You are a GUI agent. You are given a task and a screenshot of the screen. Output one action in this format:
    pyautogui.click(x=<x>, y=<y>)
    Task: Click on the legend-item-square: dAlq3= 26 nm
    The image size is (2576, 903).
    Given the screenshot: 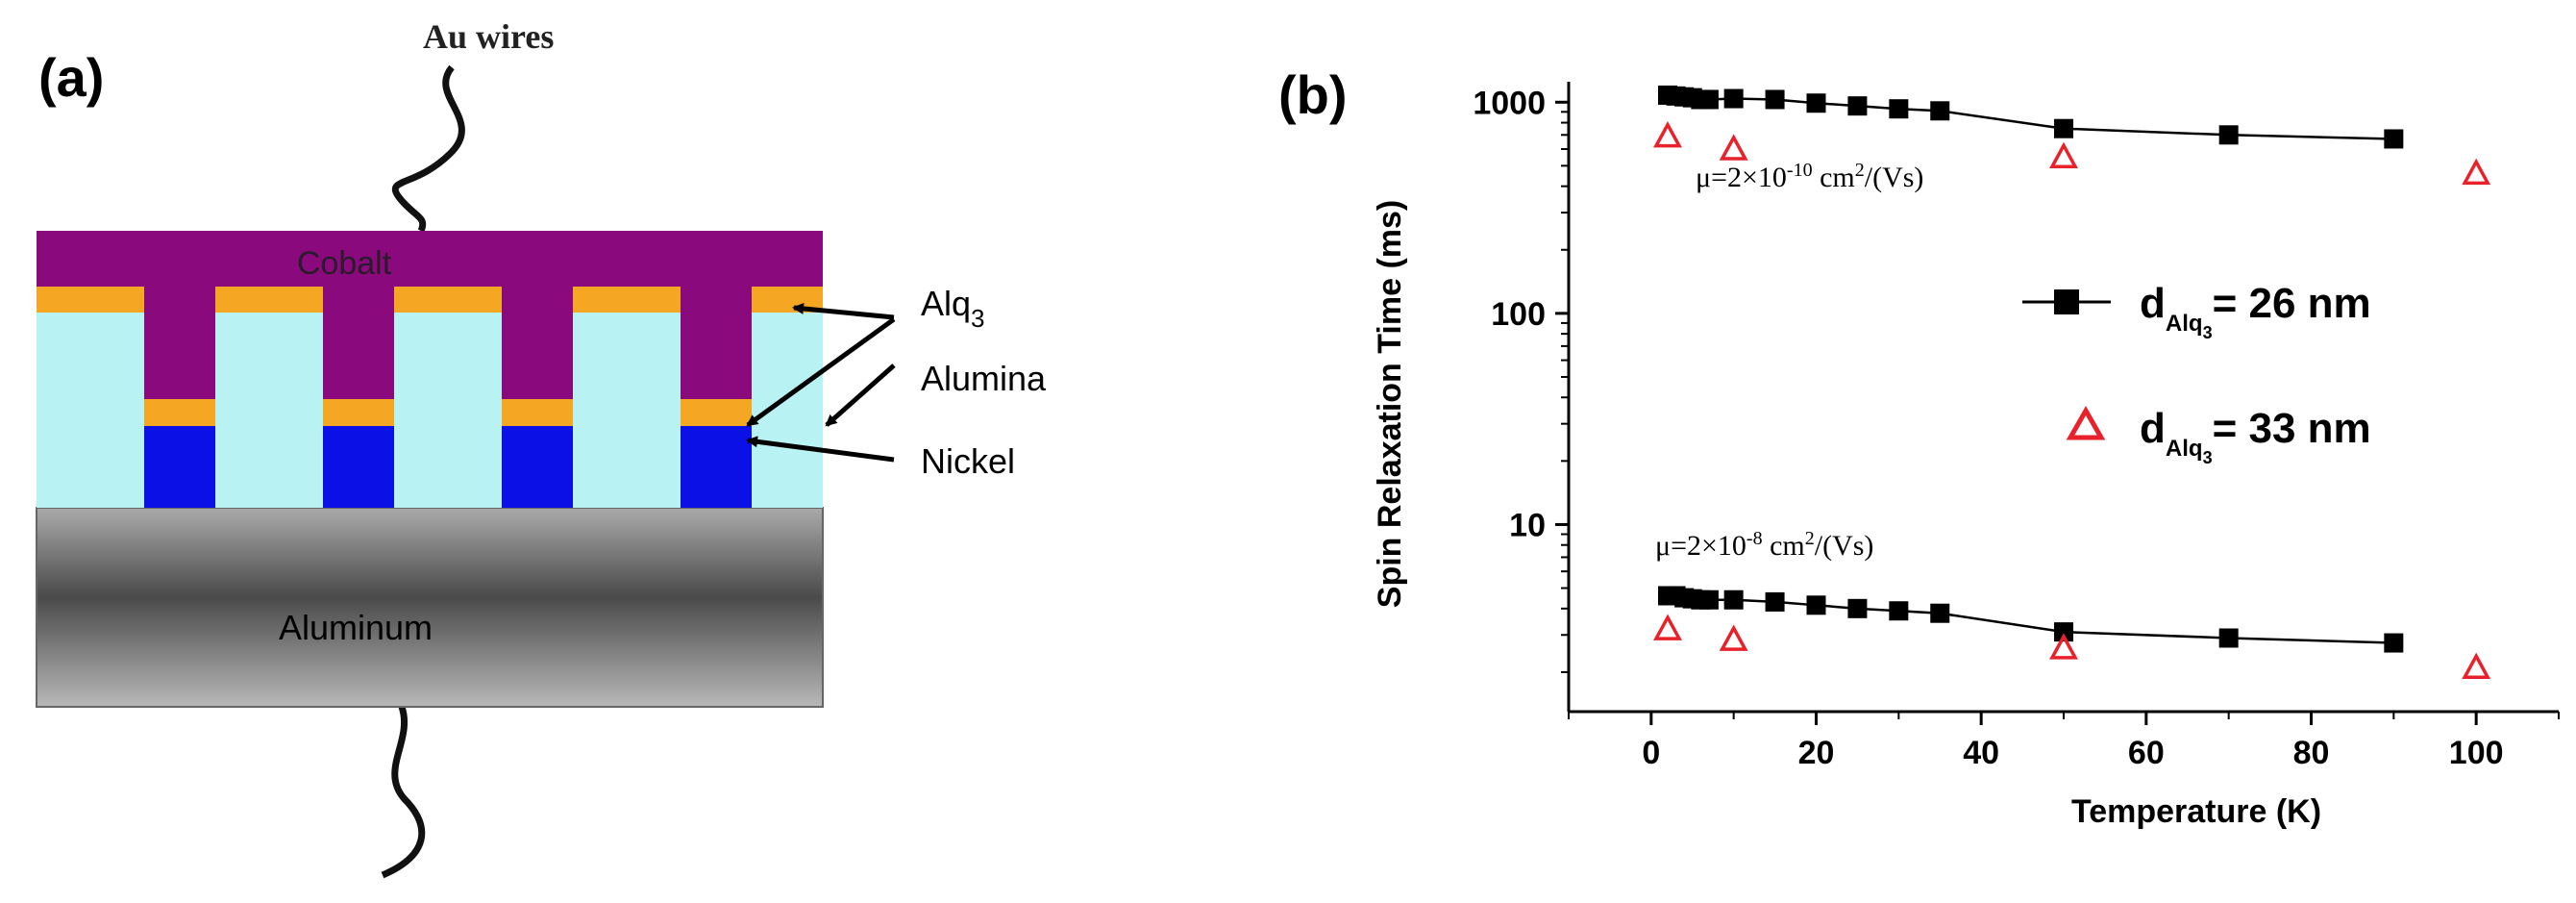 What is the action you would take?
    pyautogui.click(x=2196, y=311)
    